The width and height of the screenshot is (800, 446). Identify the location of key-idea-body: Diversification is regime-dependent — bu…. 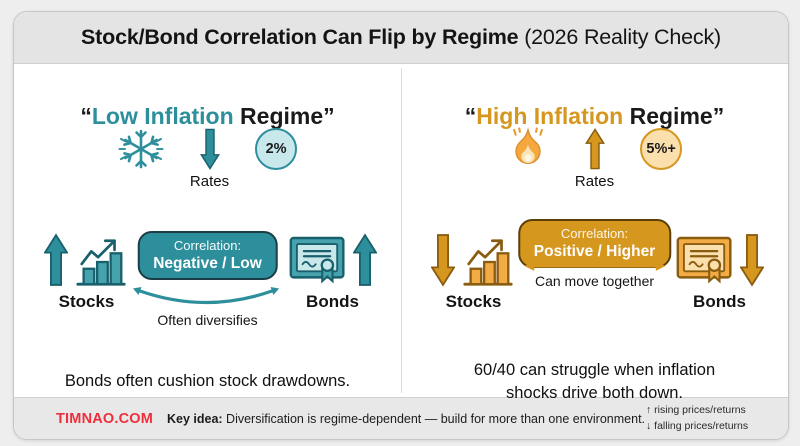
(434, 418).